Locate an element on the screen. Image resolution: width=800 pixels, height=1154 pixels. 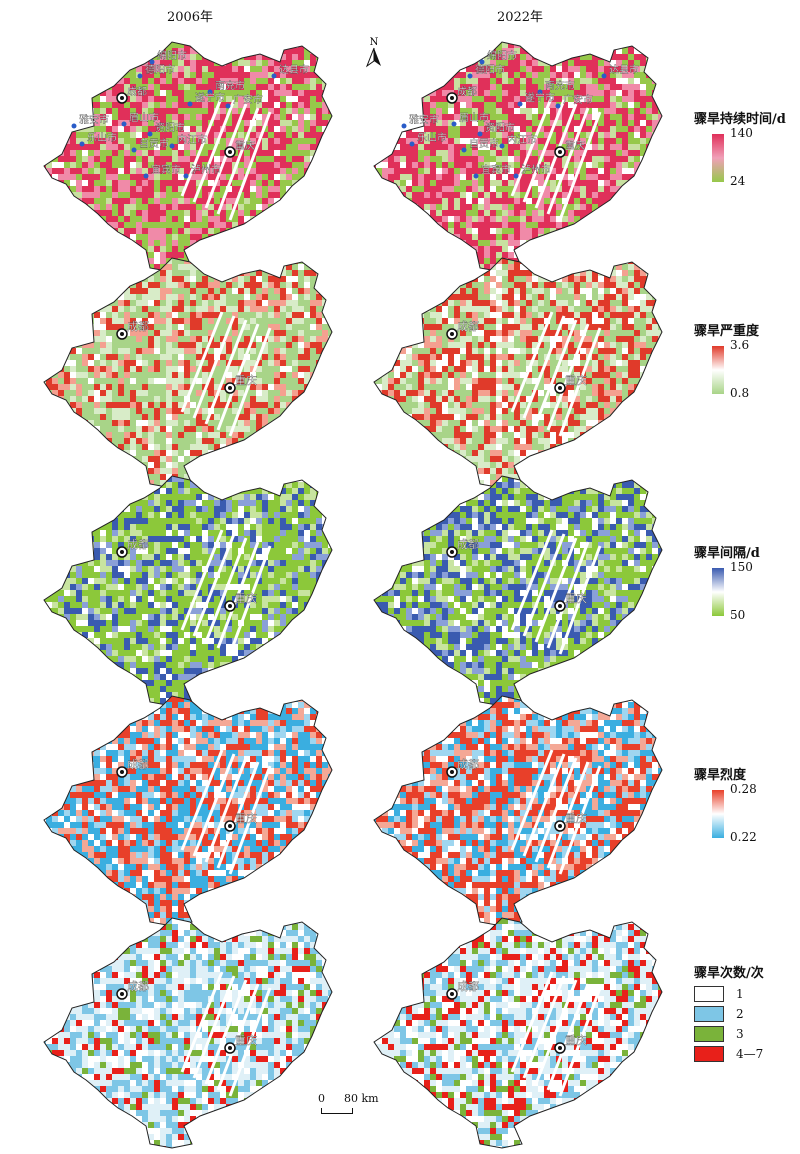
drought-map-r5-2022: 成都重庆 is located at coordinates (512, 1033).